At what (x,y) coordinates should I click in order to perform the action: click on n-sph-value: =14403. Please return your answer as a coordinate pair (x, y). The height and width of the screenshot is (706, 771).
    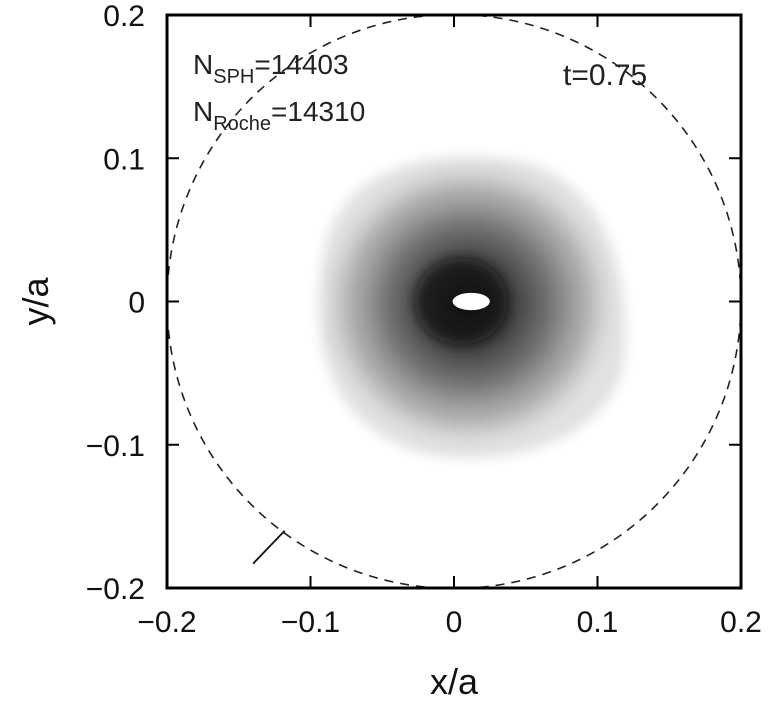
    Looking at the image, I should click on (301, 64).